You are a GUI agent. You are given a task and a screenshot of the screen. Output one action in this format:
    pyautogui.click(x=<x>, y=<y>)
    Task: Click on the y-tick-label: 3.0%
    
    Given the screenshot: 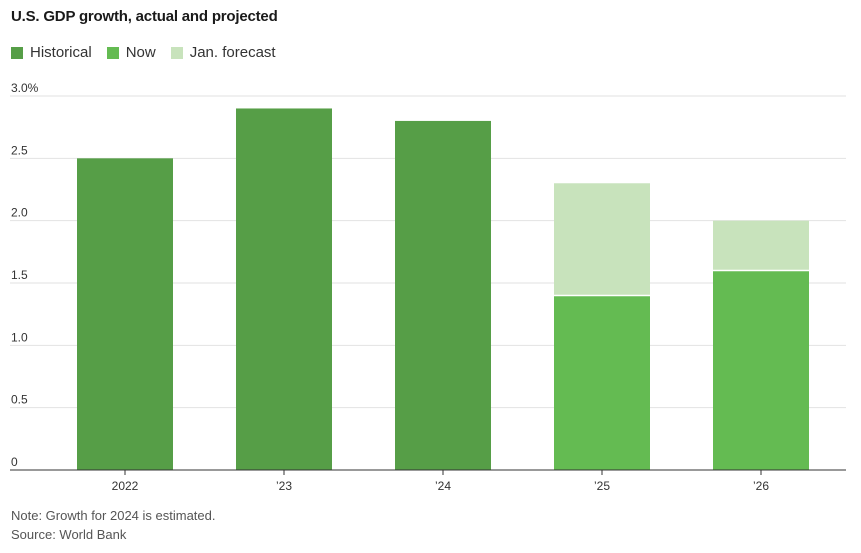 What is the action you would take?
    pyautogui.click(x=25, y=88)
    